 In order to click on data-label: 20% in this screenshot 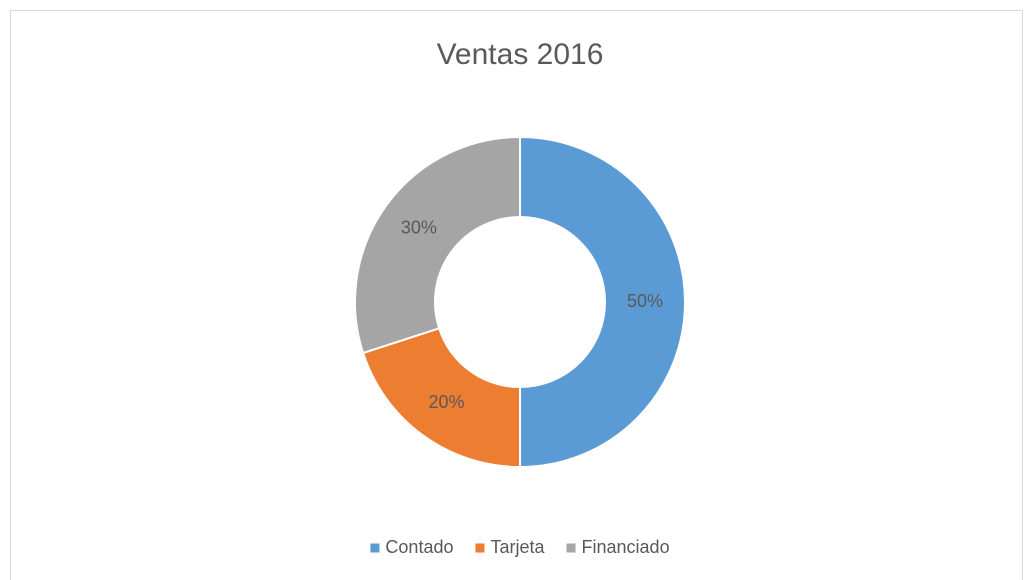, I will do `click(447, 402)`.